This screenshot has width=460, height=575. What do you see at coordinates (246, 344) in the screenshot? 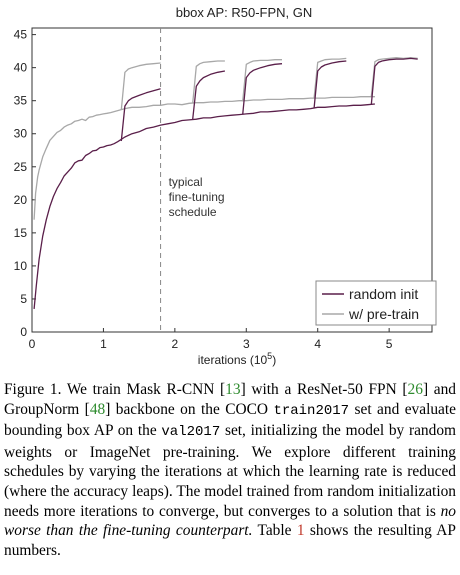
I see `x-tick-label-3: 3` at bounding box center [246, 344].